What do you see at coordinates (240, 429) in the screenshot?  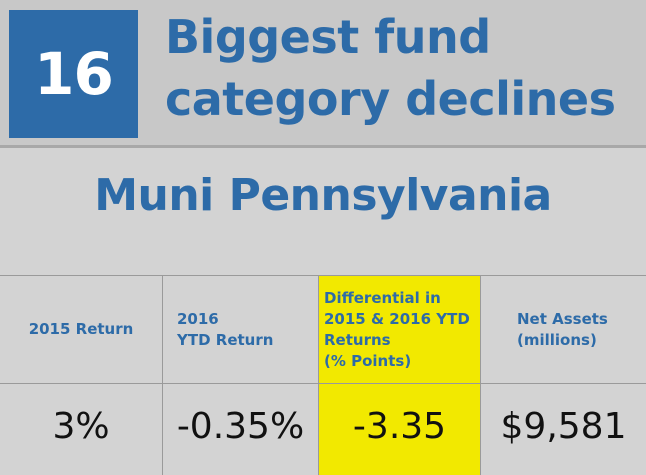 I see `value-2016-ytd-return: -0.35%` at bounding box center [240, 429].